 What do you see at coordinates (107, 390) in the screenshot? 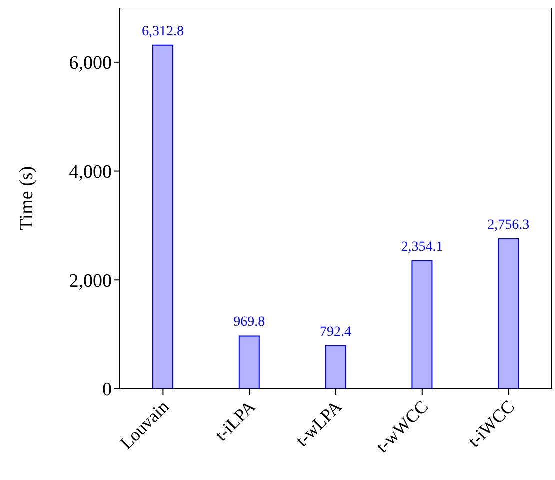
I see `y-tick-label: 0` at bounding box center [107, 390].